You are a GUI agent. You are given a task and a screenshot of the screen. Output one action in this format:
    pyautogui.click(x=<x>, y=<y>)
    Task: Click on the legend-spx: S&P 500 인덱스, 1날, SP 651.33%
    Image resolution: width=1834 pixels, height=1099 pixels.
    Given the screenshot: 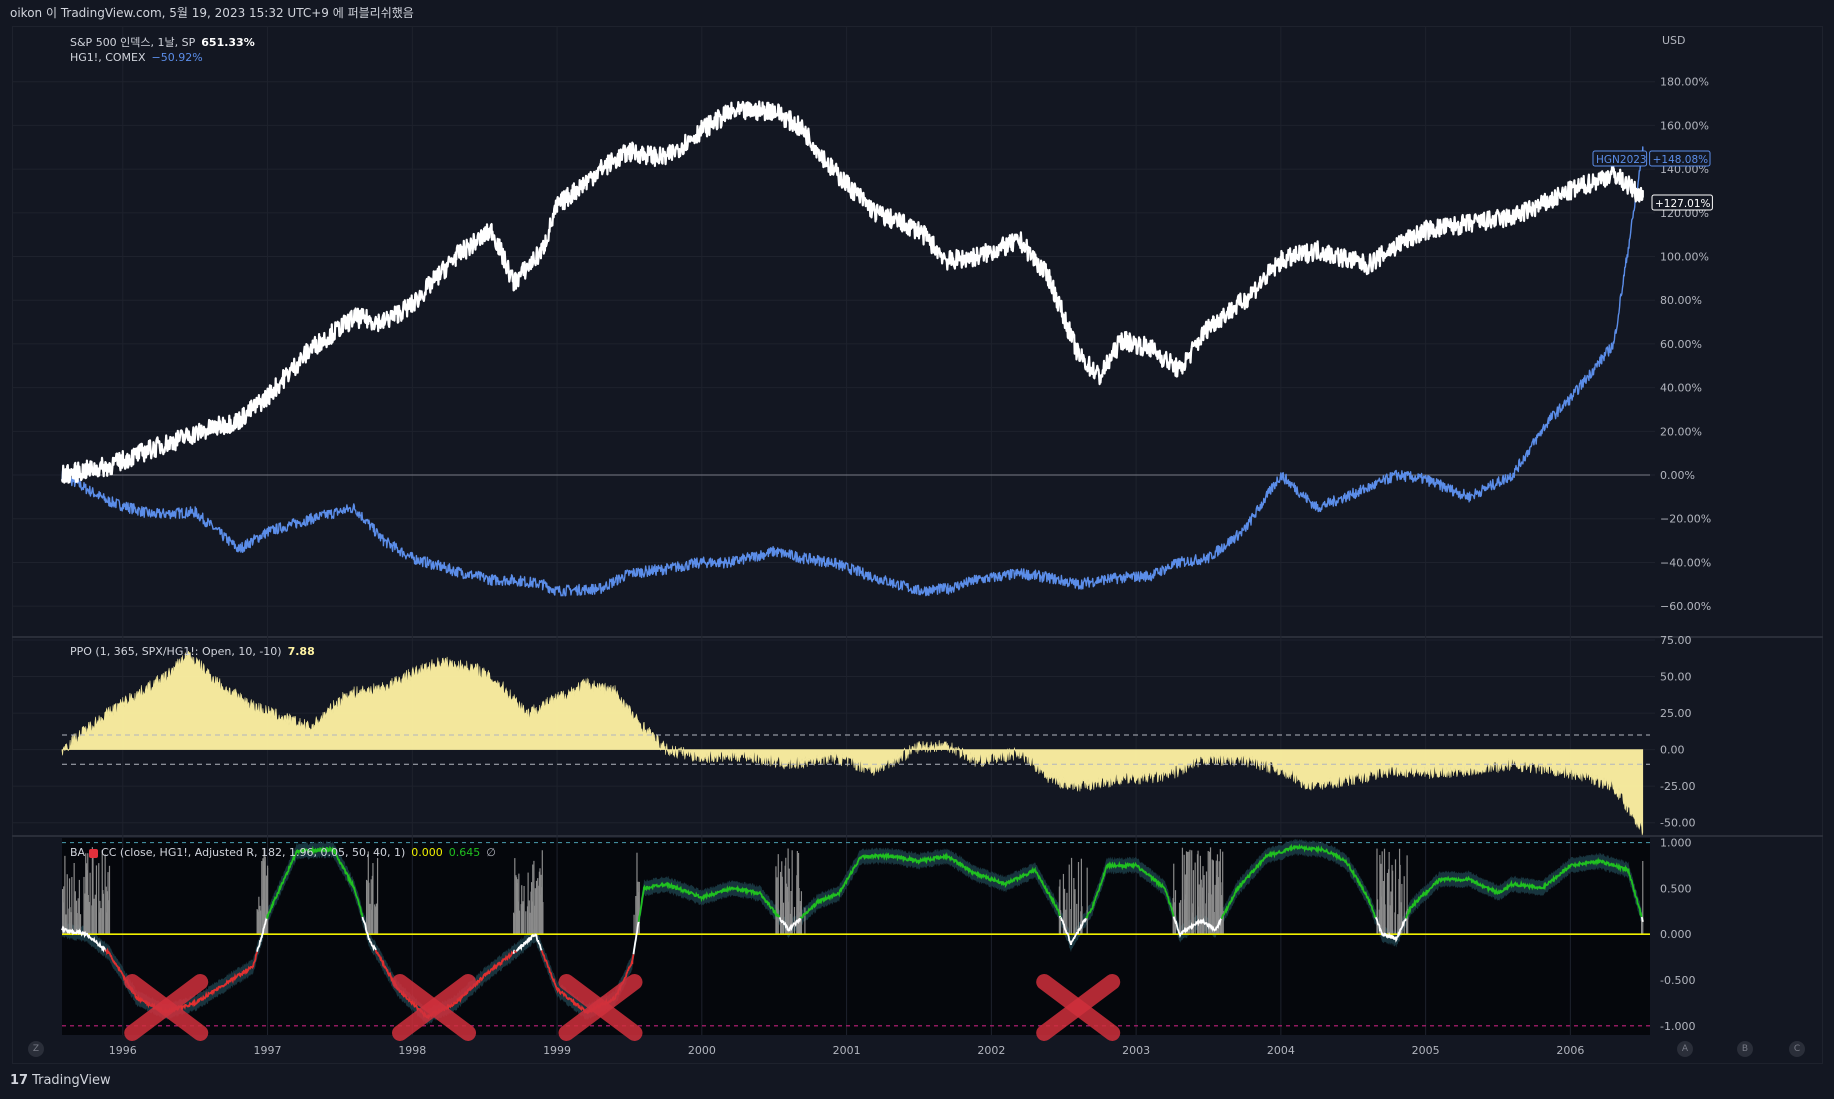 What is the action you would take?
    pyautogui.click(x=162, y=42)
    